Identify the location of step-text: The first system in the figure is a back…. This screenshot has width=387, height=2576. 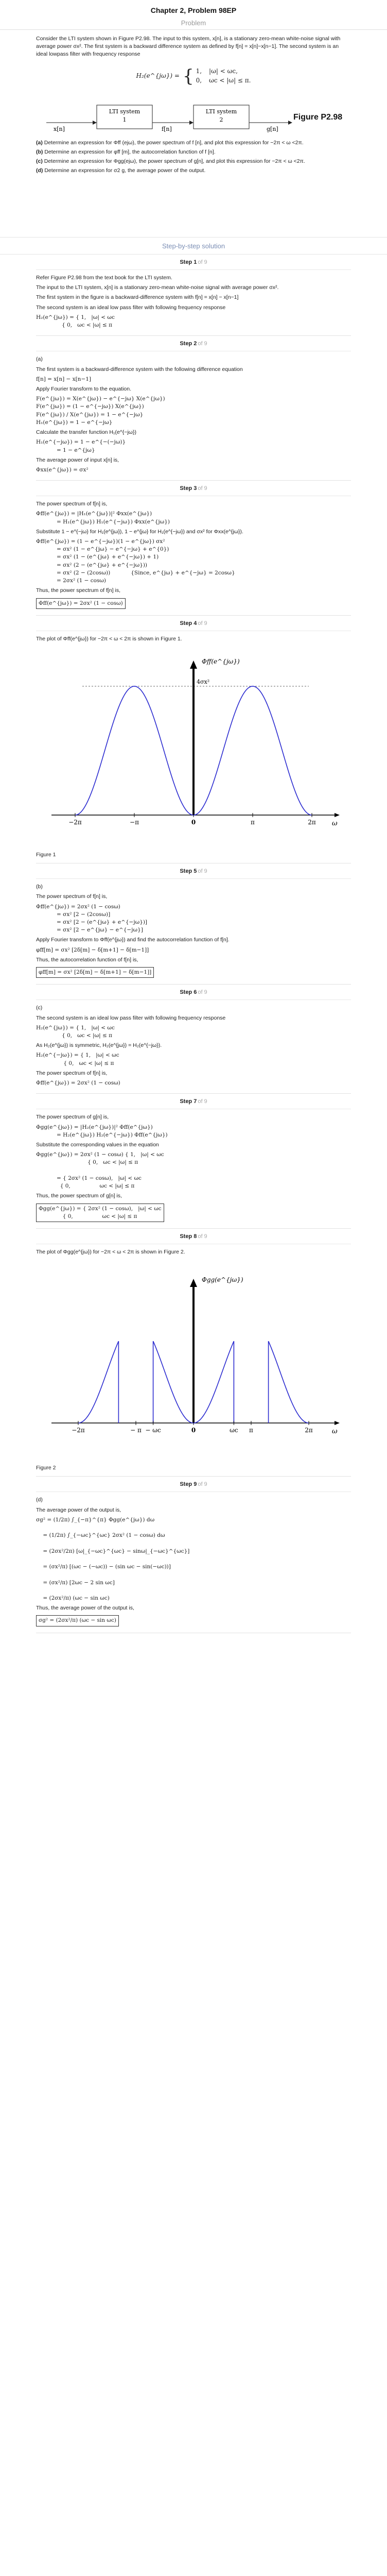
(137, 297).